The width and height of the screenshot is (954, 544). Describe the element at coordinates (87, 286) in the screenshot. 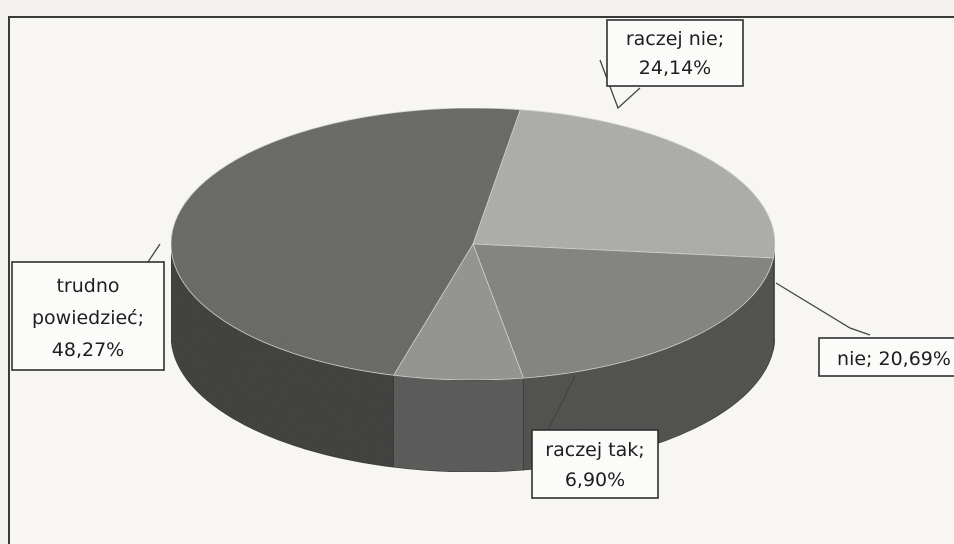

I see `slice-label-trudno: trudno` at that location.